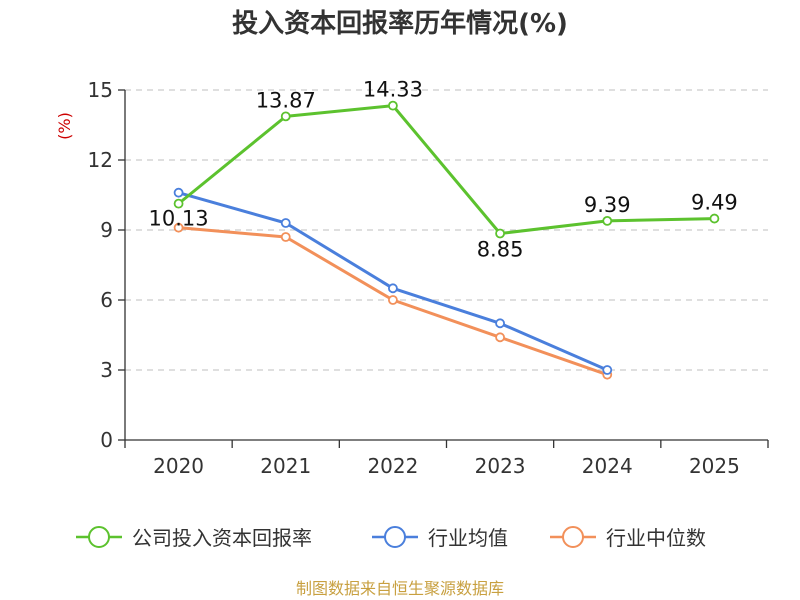 The width and height of the screenshot is (800, 600). I want to click on y-tick-label-3: 3, so click(106, 370).